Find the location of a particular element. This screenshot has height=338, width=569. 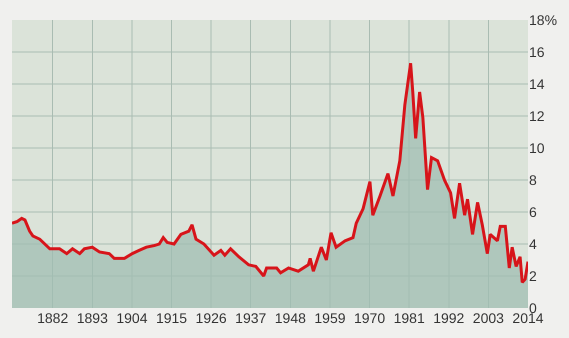

y-tick-label: 18% is located at coordinates (543, 20).